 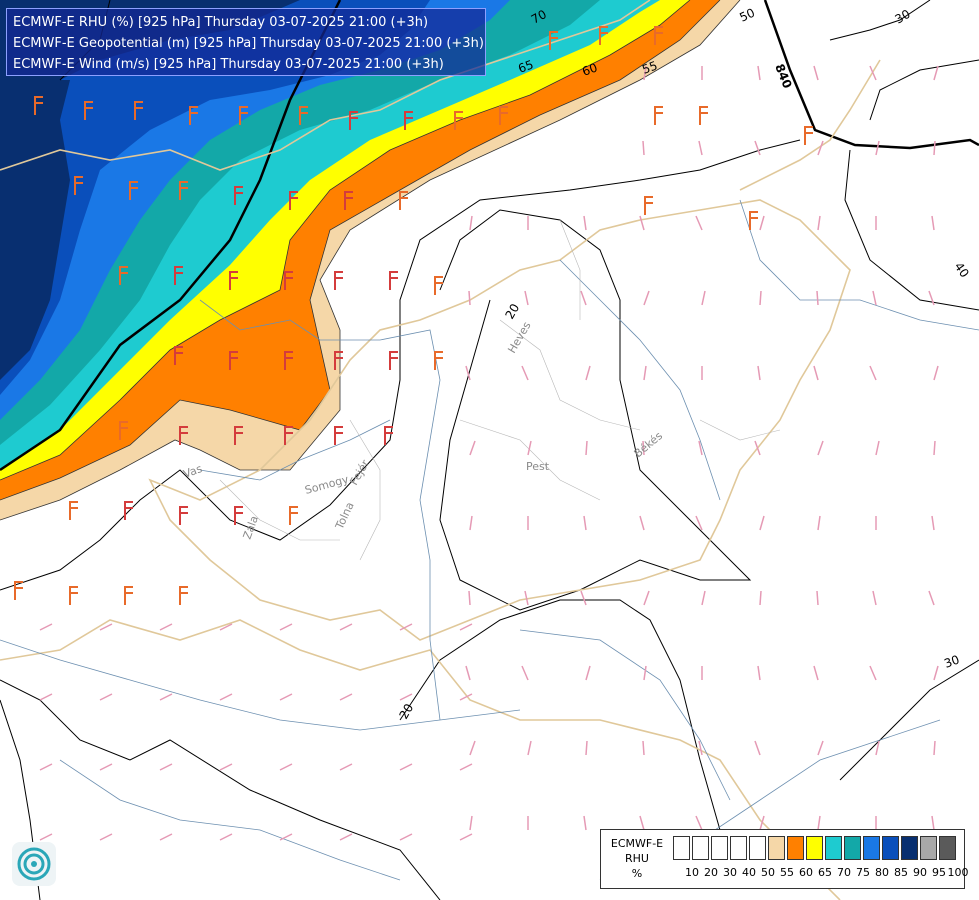 What do you see at coordinates (359, 472) in the screenshot?
I see `region-label: Fejér` at bounding box center [359, 472].